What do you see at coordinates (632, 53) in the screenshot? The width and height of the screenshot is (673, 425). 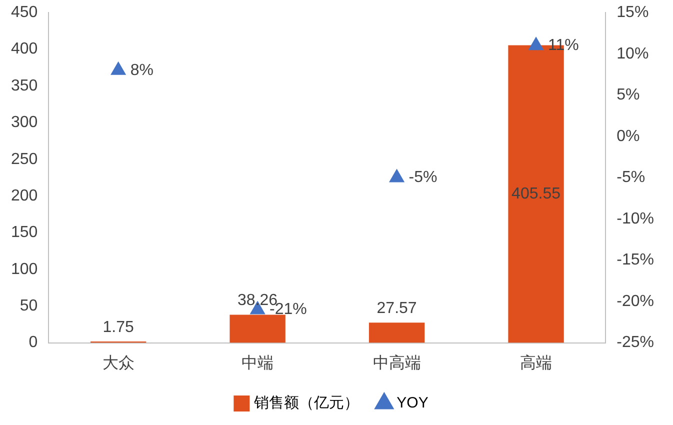 I see `y2-tick-label: 10%` at bounding box center [632, 53].